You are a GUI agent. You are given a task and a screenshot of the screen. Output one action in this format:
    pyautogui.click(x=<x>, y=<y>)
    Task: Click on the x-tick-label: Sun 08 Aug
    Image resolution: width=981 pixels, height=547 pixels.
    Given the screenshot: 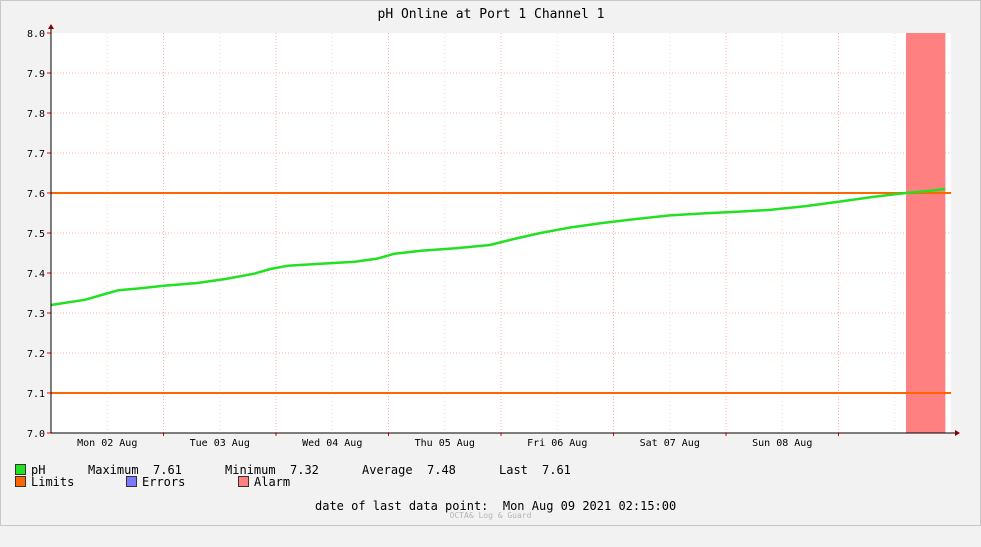 What is the action you would take?
    pyautogui.click(x=782, y=443)
    